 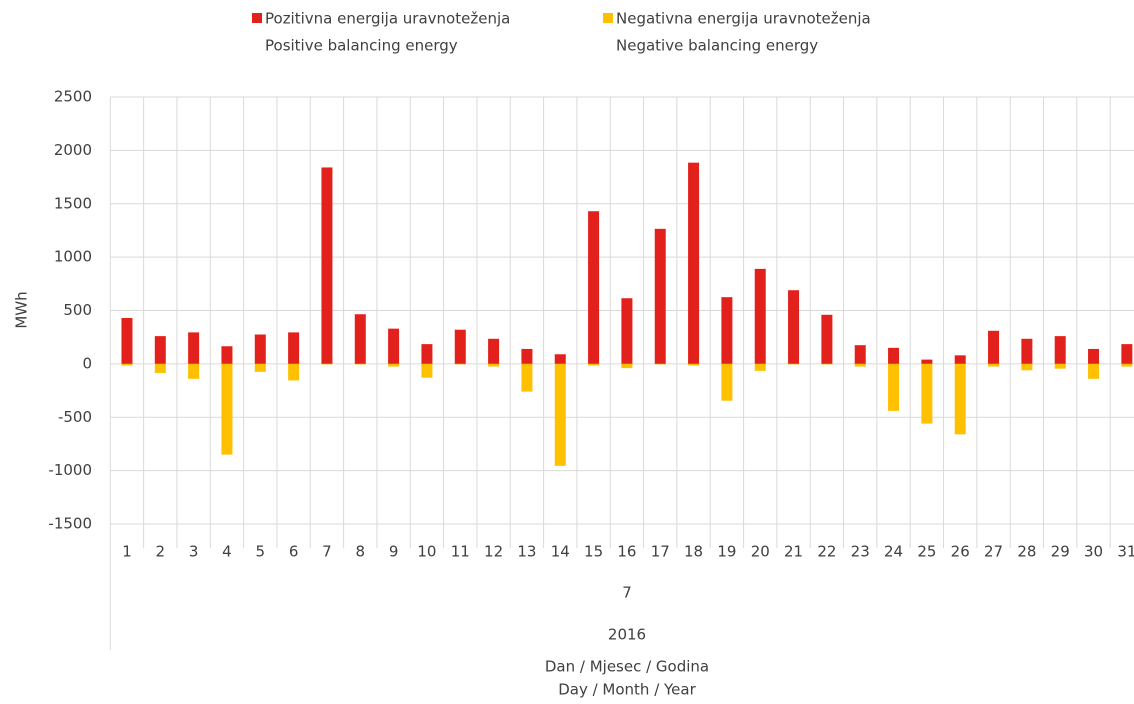 What do you see at coordinates (261, 552) in the screenshot?
I see `x-tick-label: 5` at bounding box center [261, 552].